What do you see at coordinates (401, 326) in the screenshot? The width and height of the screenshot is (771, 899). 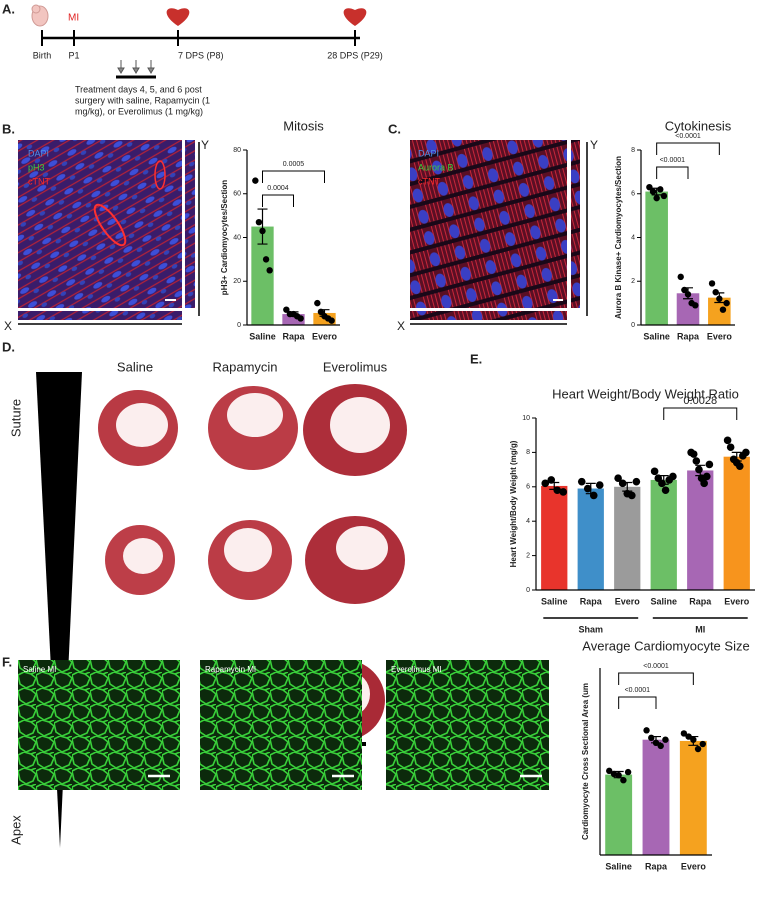 I see `axis-label: X` at bounding box center [401, 326].